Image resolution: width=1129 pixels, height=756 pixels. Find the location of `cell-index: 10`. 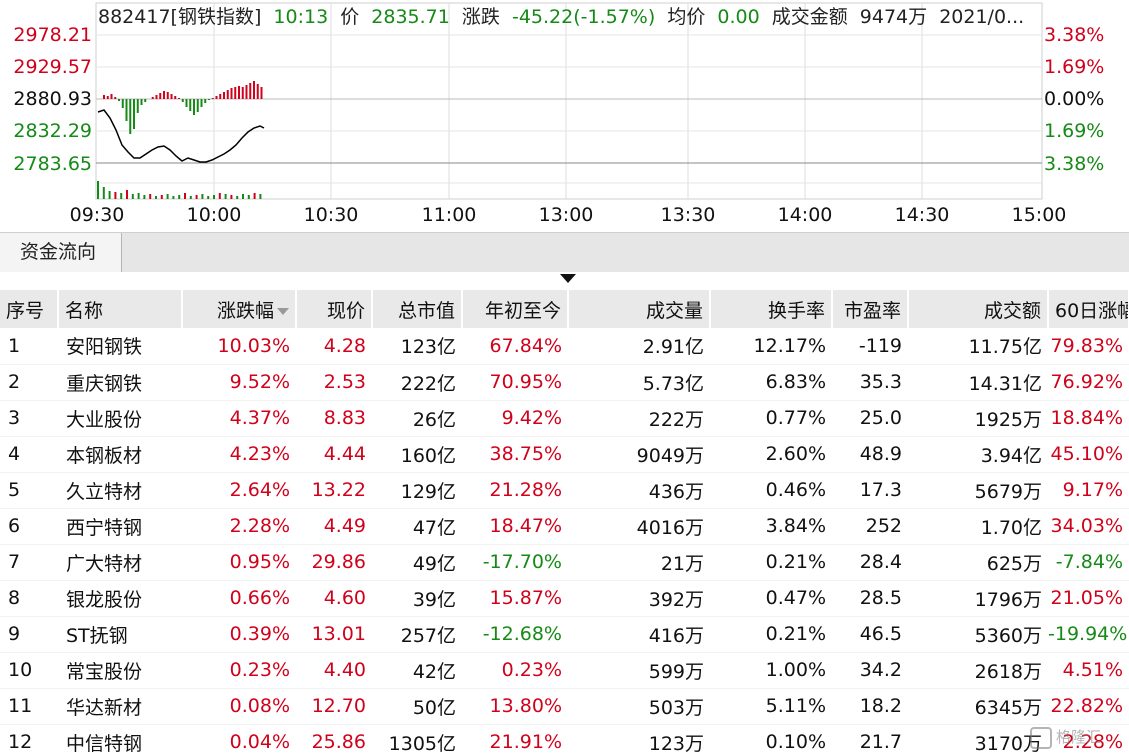

cell-index: 10 is located at coordinates (29, 670).